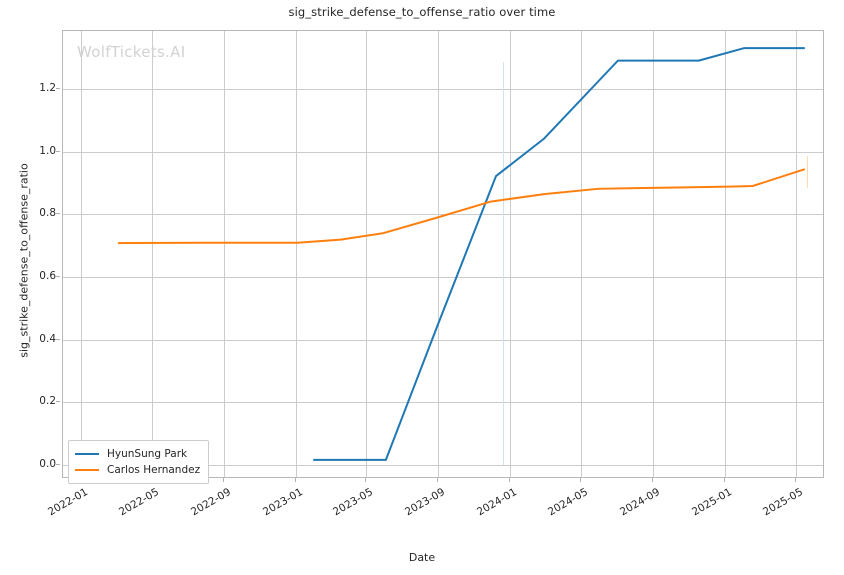  Describe the element at coordinates (47, 401) in the screenshot. I see `y-axis-tick-label: 0.2` at that location.